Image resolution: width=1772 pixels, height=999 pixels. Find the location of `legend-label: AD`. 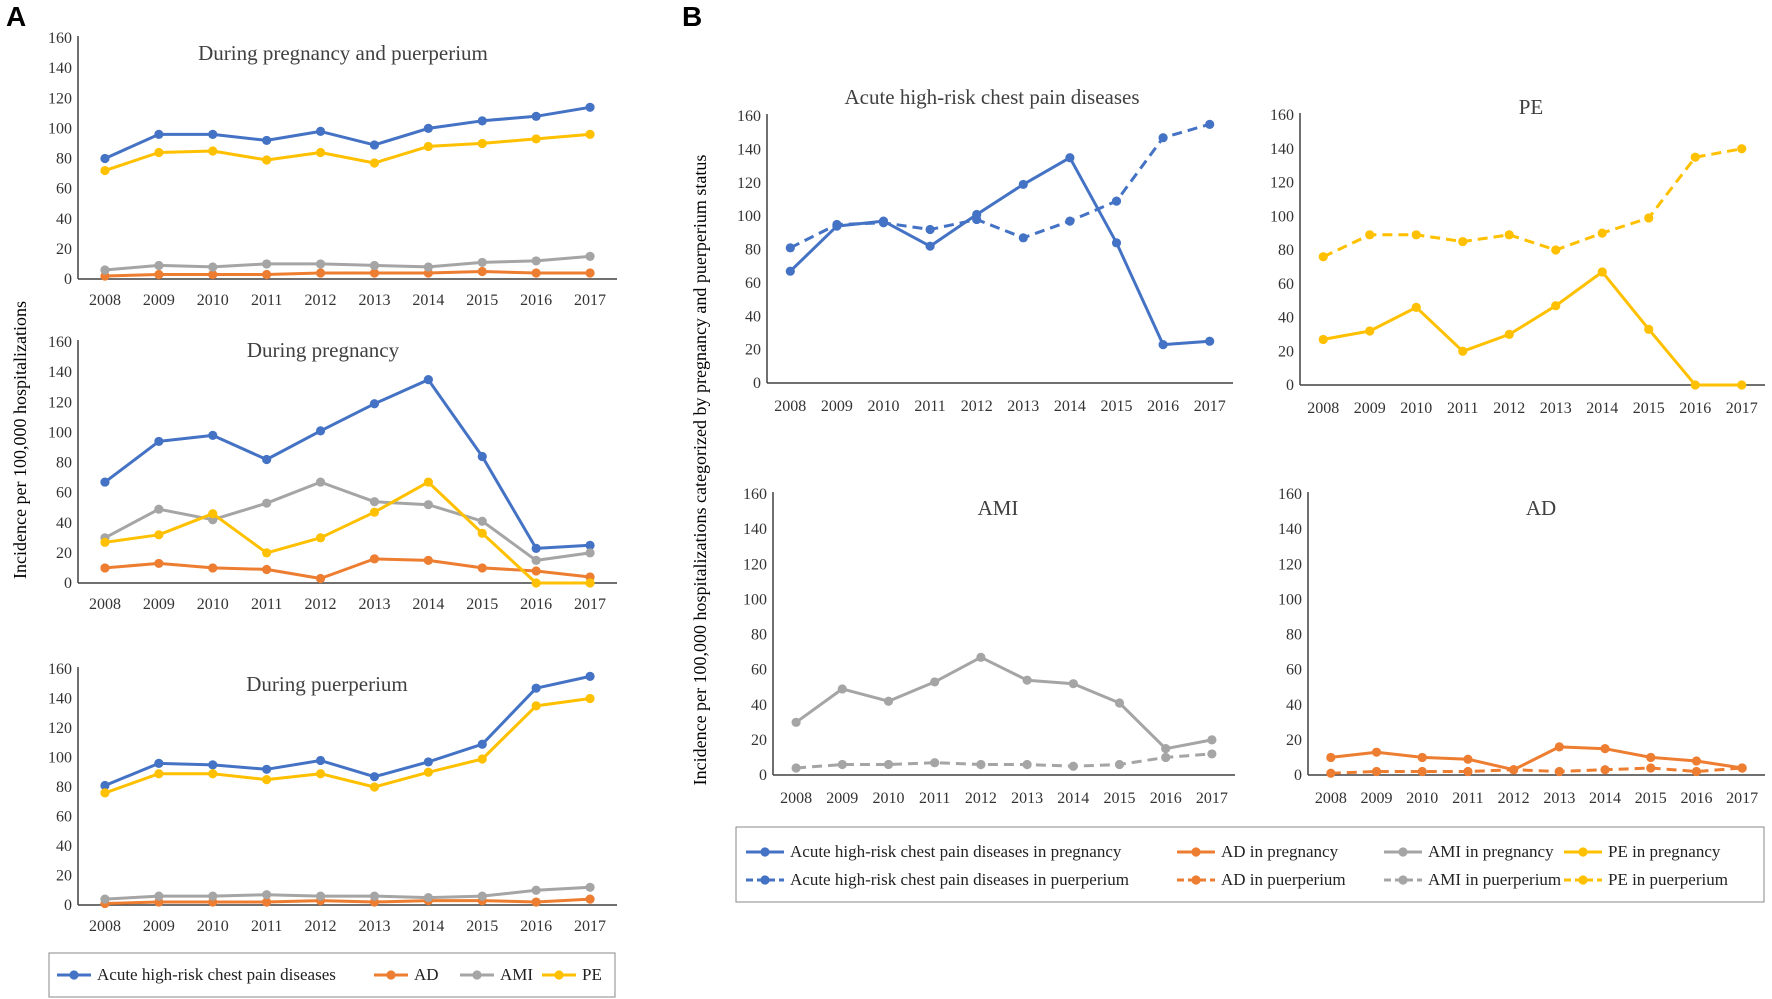

legend-label: AD is located at coordinates (426, 974).